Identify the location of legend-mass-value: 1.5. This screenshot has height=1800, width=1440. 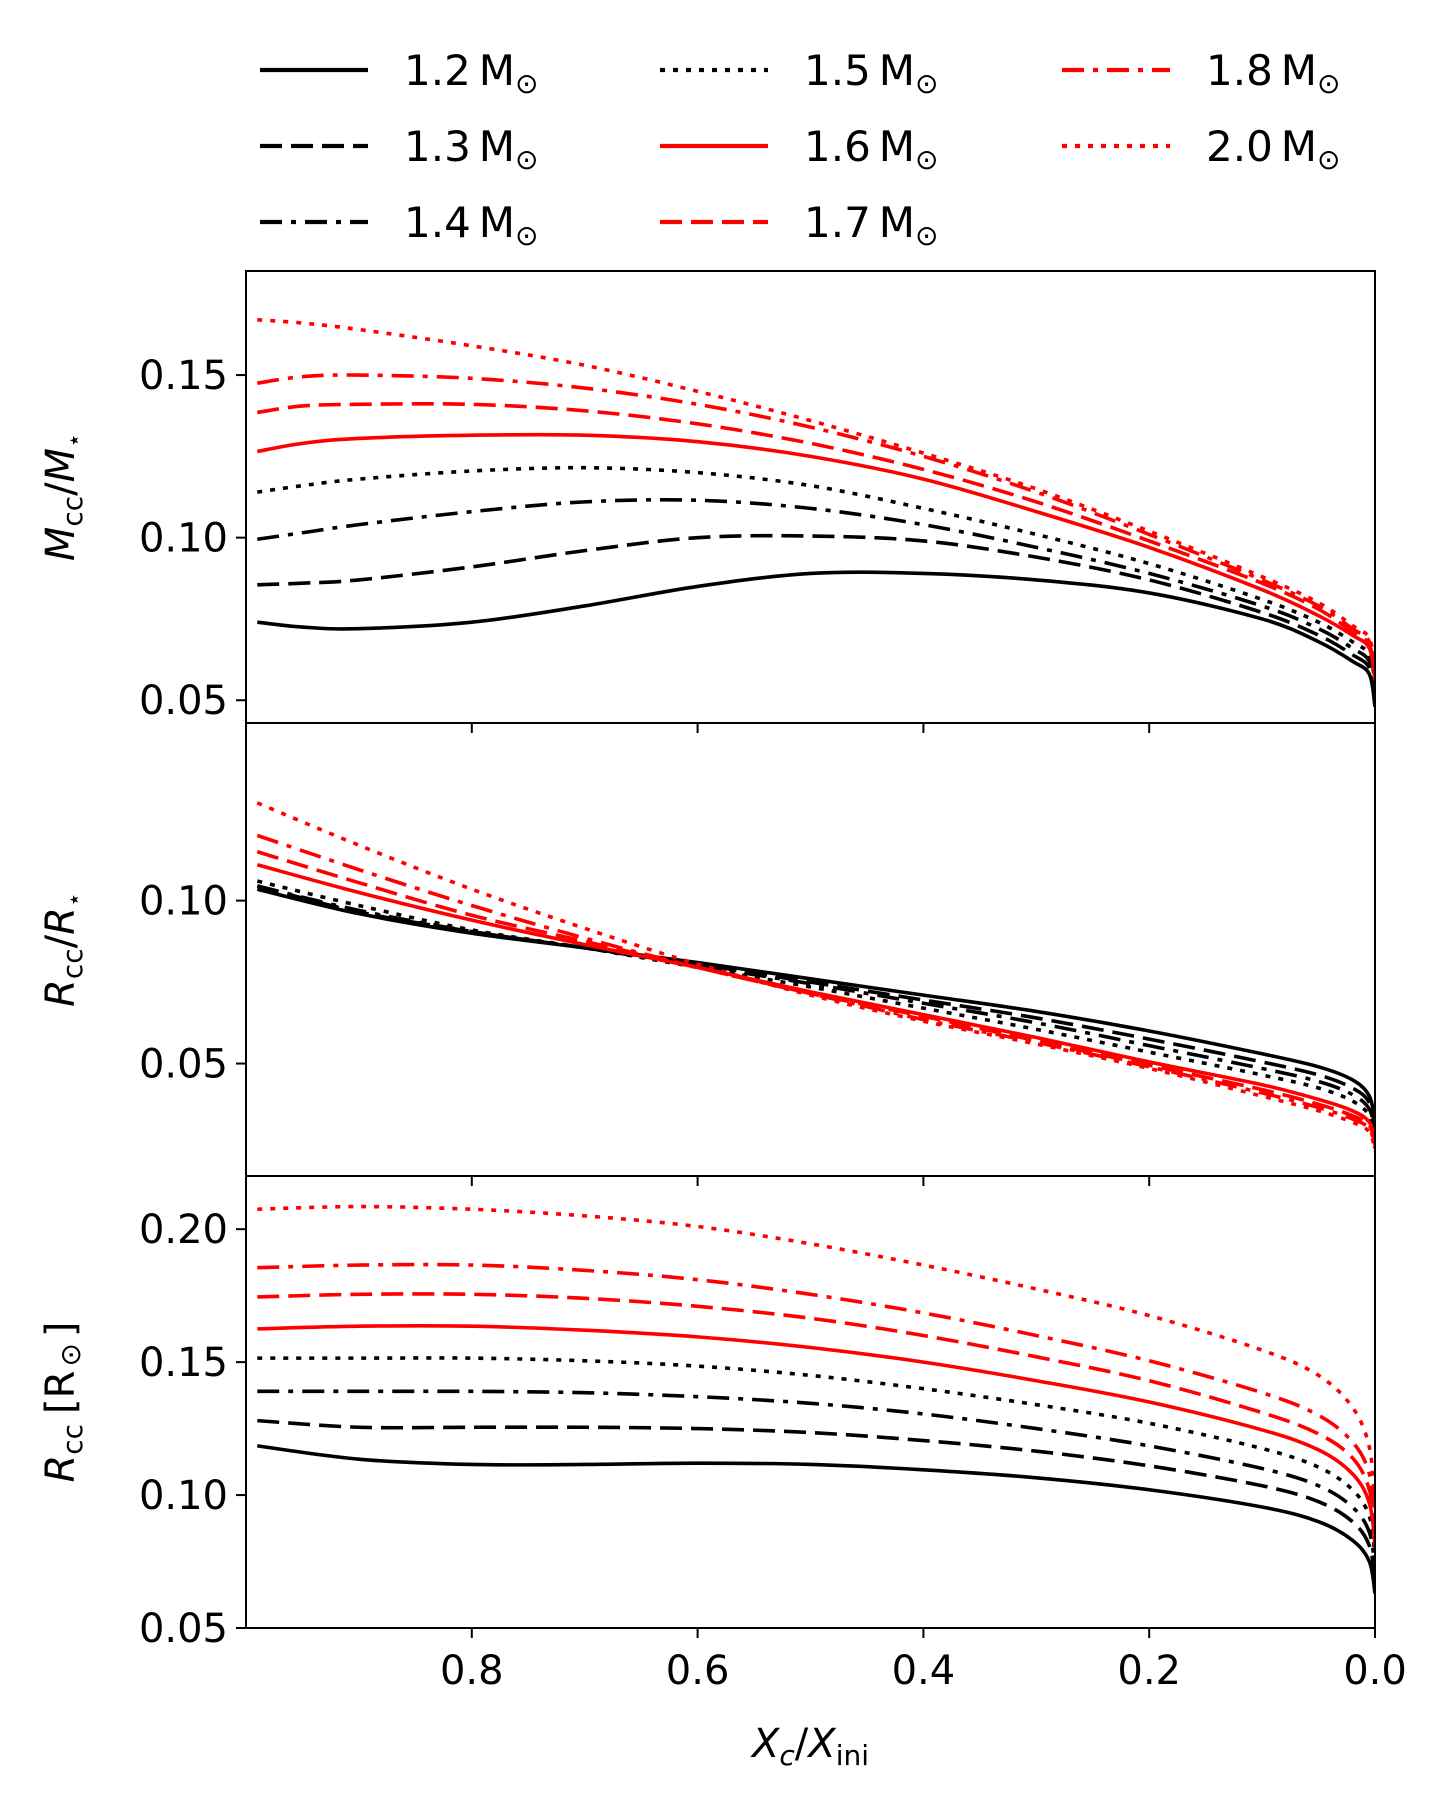
(837, 70).